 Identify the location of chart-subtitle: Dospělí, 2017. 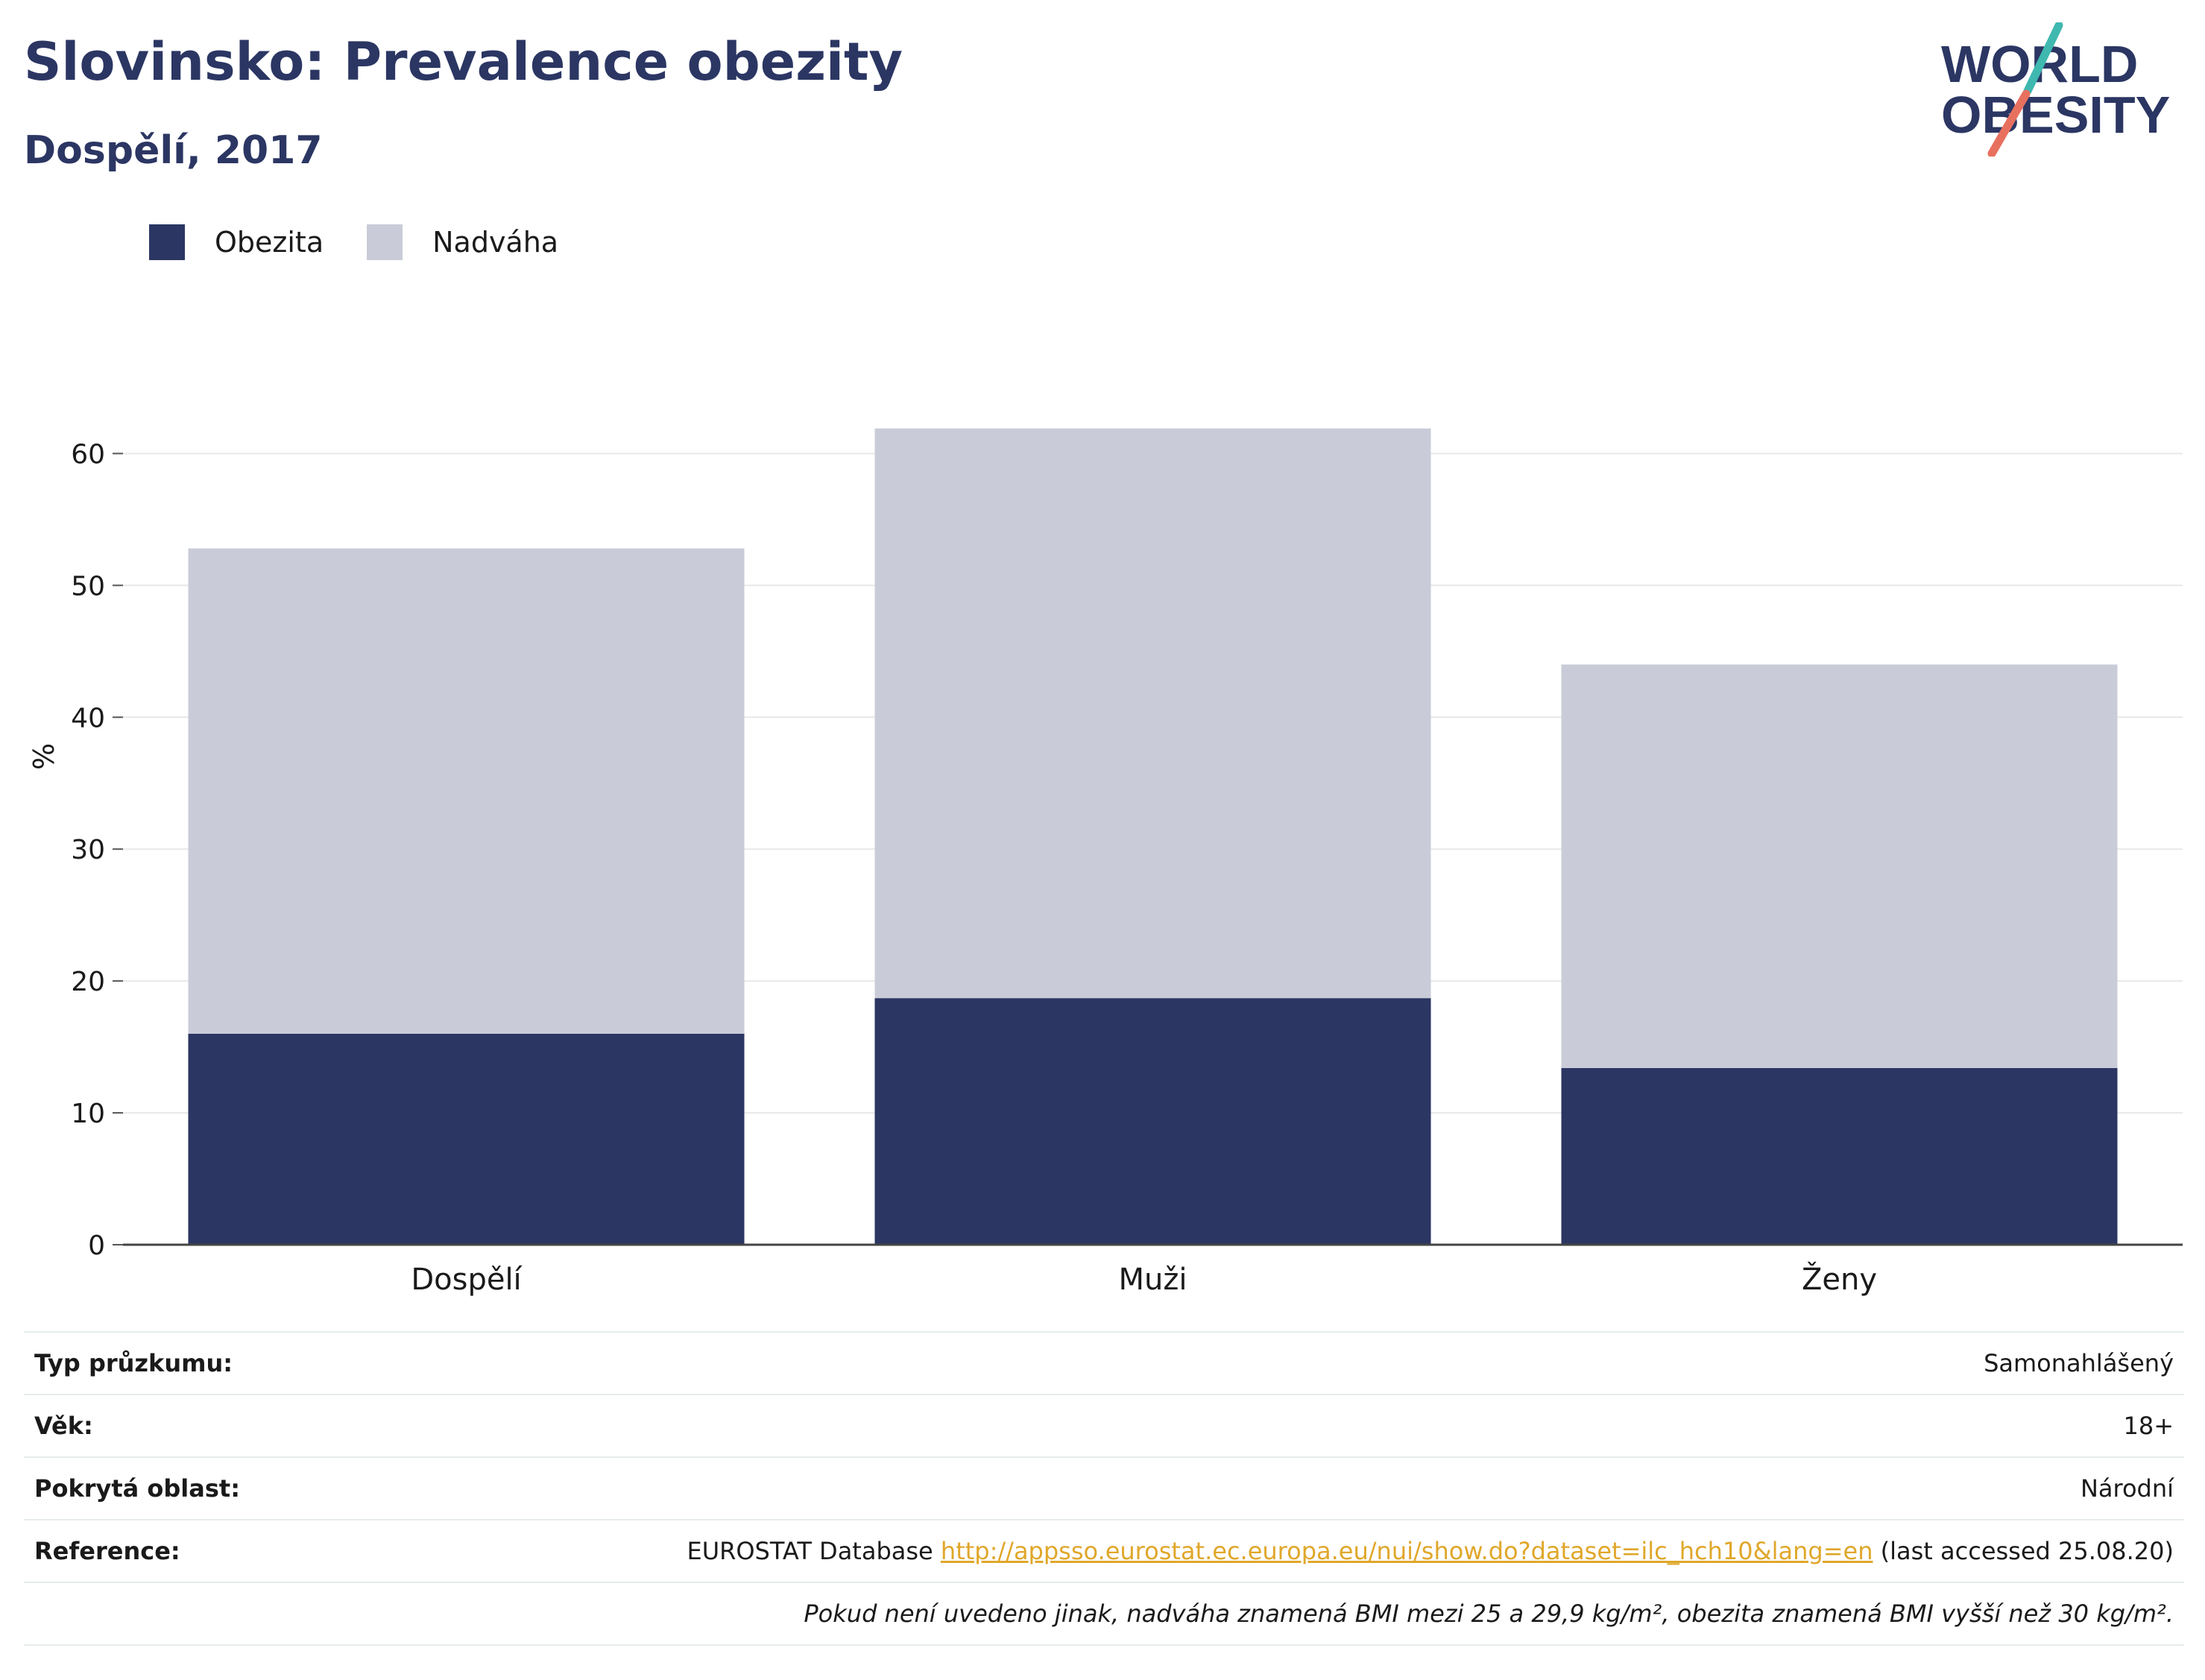
(173, 150).